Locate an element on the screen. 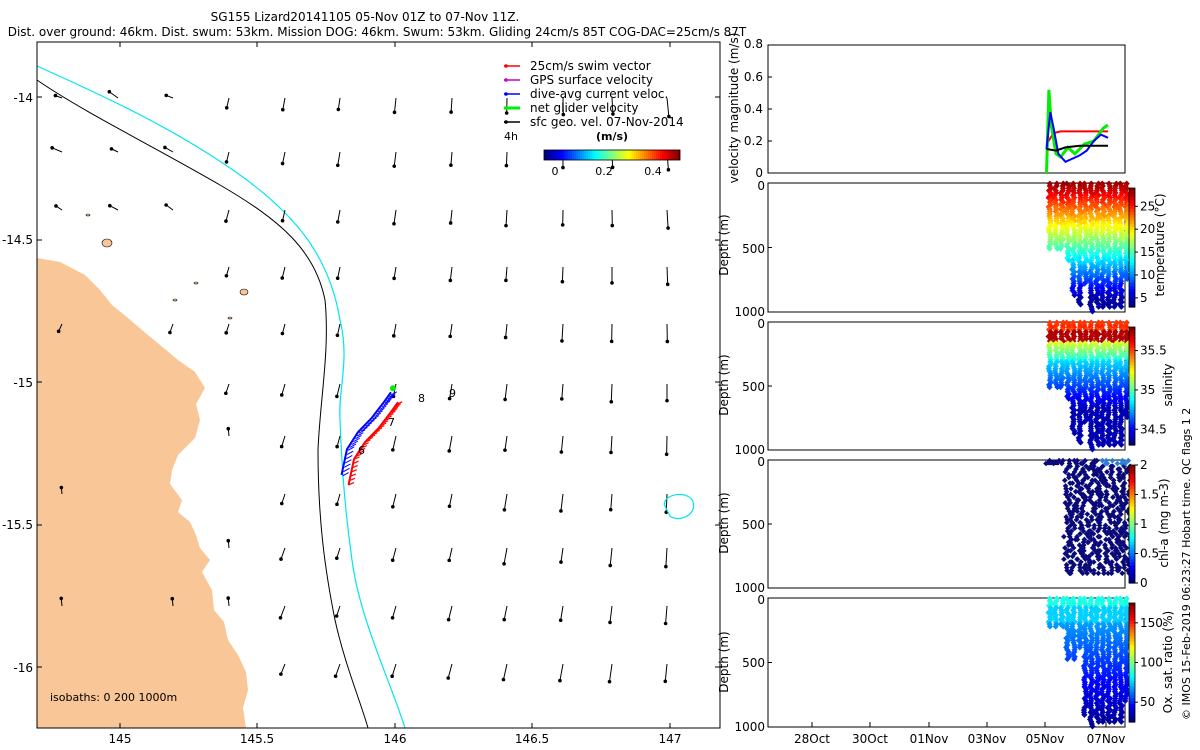  sal-point is located at coordinates (1049, 387).